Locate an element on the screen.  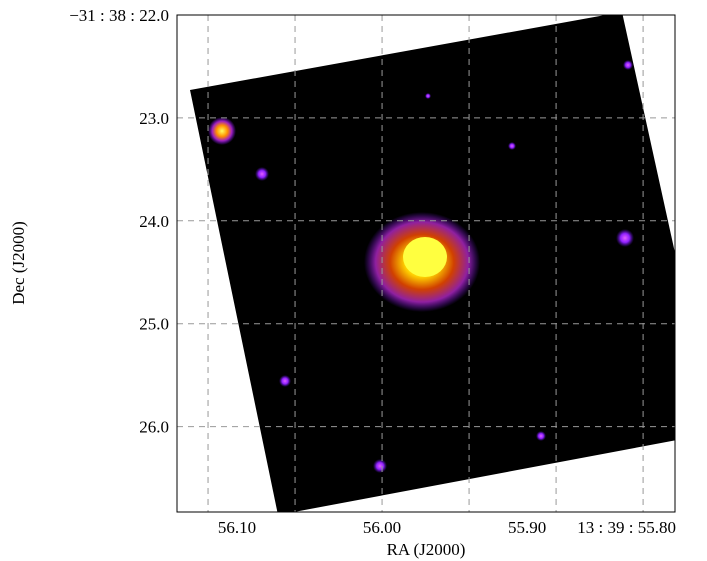
x-tick-label: 56.10 is located at coordinates (237, 527).